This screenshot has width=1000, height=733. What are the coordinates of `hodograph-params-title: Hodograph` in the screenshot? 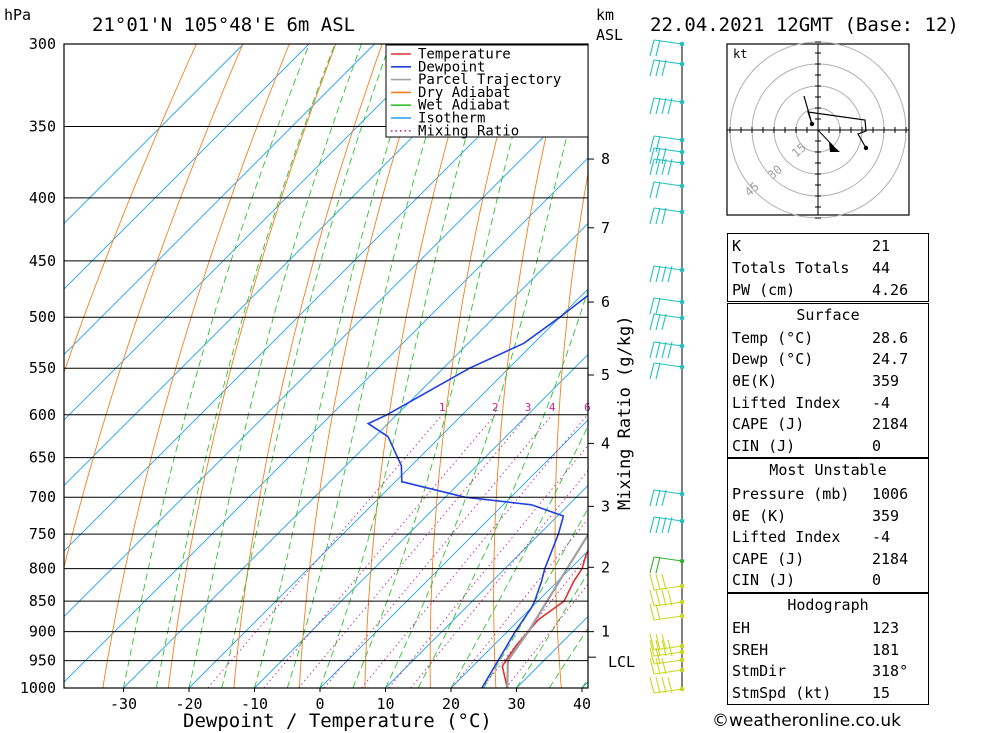 It's located at (828, 605).